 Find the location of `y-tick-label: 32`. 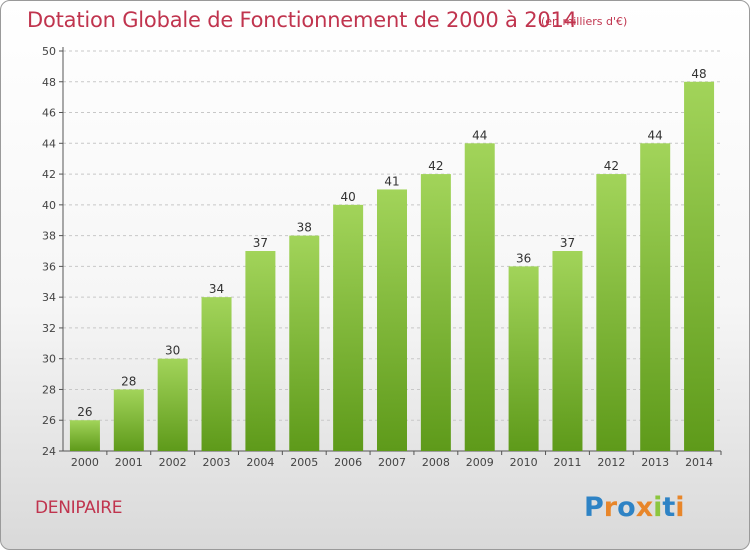

y-tick-label: 32 is located at coordinates (49, 328).